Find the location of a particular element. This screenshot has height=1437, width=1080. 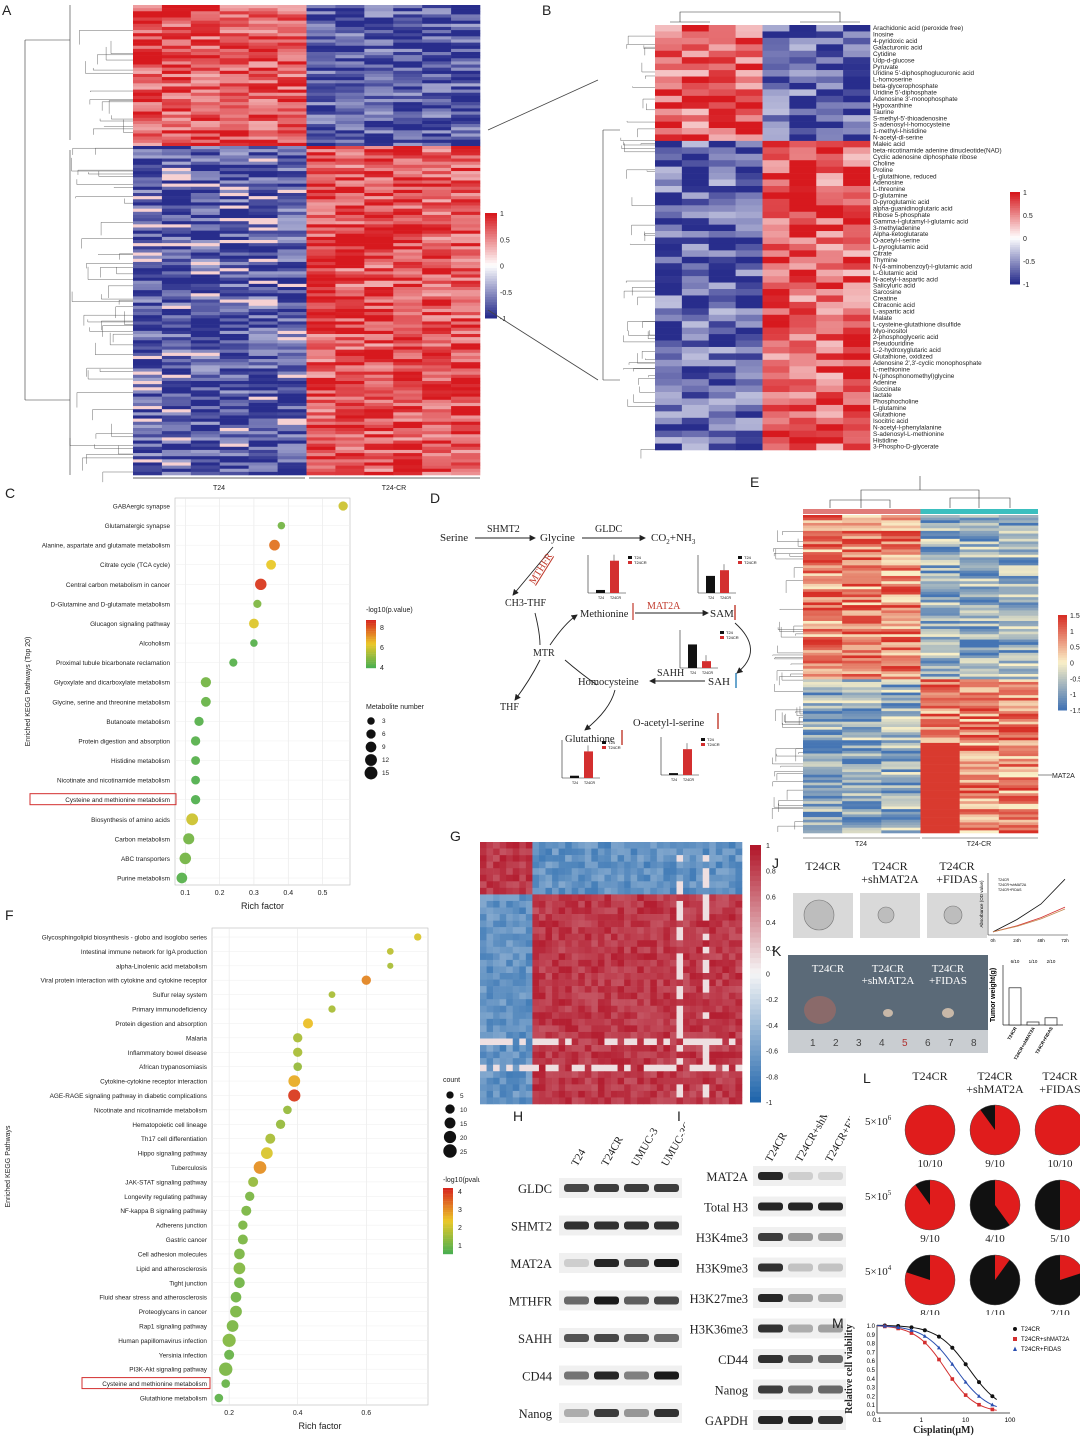

metabolite-label: Uridine 5'-diphosphate is located at coordinates (905, 93).